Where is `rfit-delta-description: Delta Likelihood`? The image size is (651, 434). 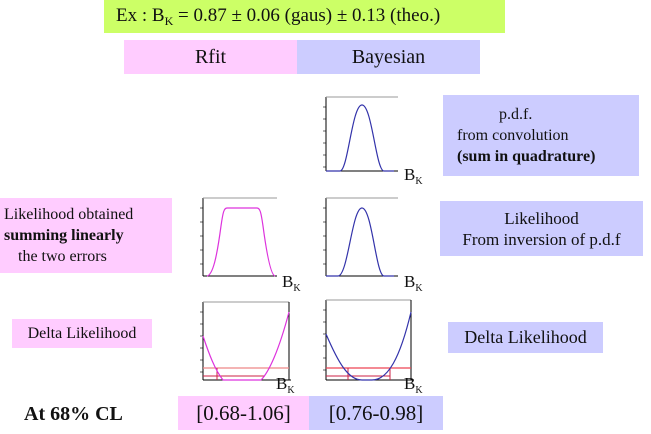
rfit-delta-description: Delta Likelihood is located at coordinates (82, 333).